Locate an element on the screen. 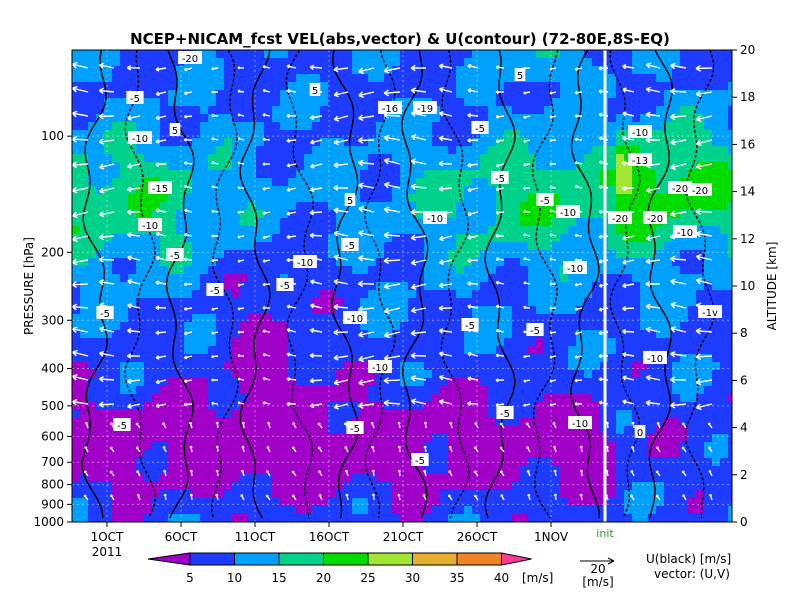  wind-vector is located at coordinates (628, 67).